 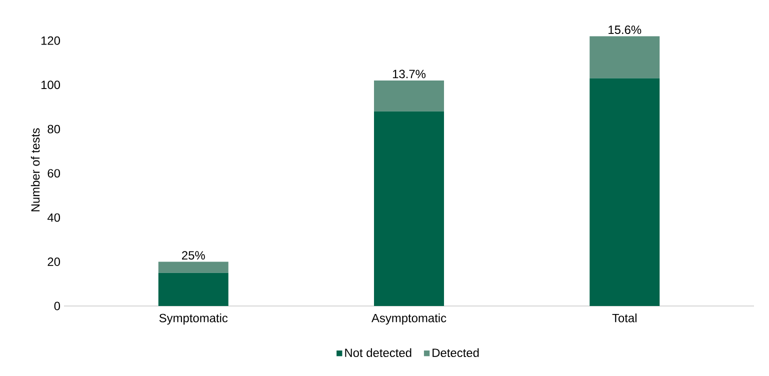 What do you see at coordinates (193, 319) in the screenshot?
I see `x-tick-label: Symptomatic` at bounding box center [193, 319].